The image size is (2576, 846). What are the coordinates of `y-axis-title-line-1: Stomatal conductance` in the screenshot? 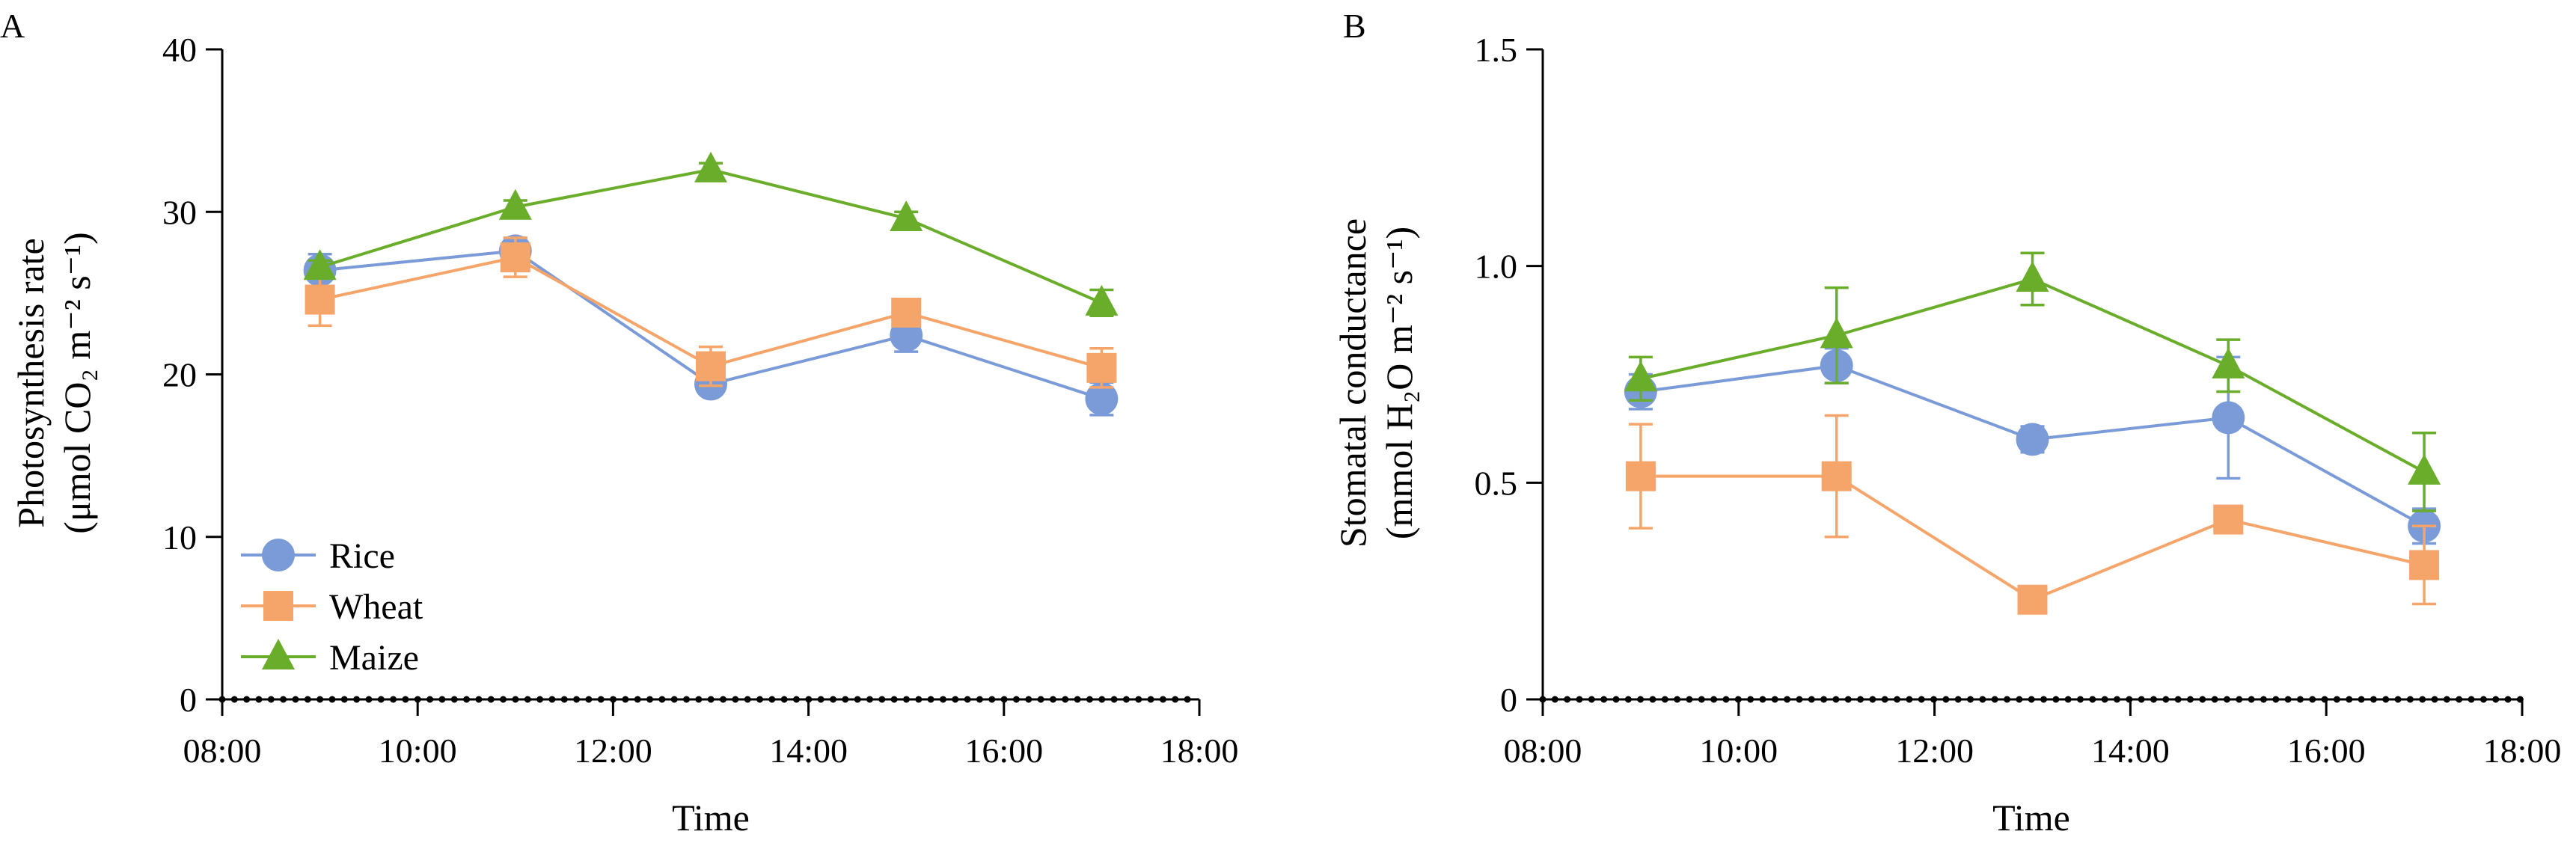 It's located at (1353, 383).